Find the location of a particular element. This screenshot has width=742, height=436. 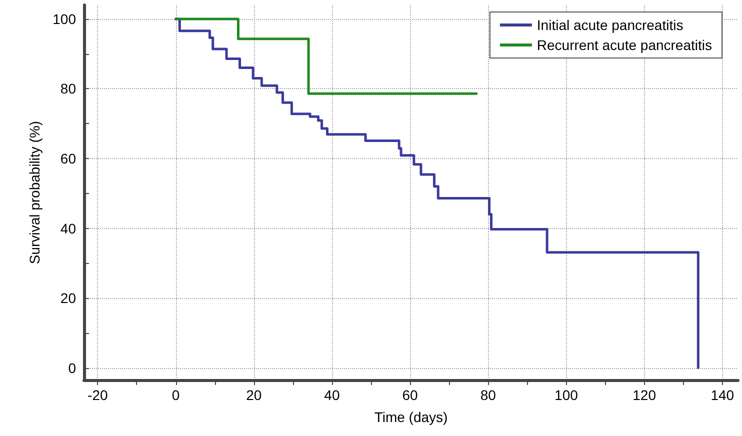

legend-label: Initial acute pancreatitis is located at coordinates (610, 25).